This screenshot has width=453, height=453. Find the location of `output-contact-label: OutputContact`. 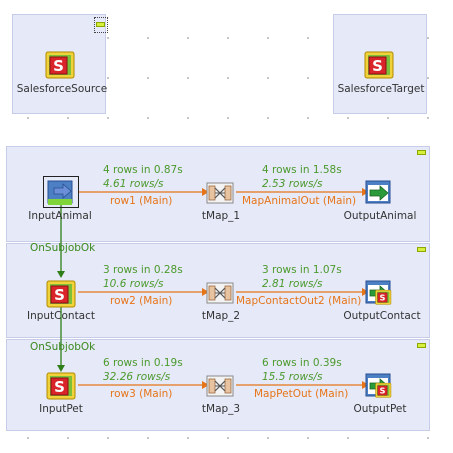

output-contact-label: OutputContact is located at coordinates (382, 316).